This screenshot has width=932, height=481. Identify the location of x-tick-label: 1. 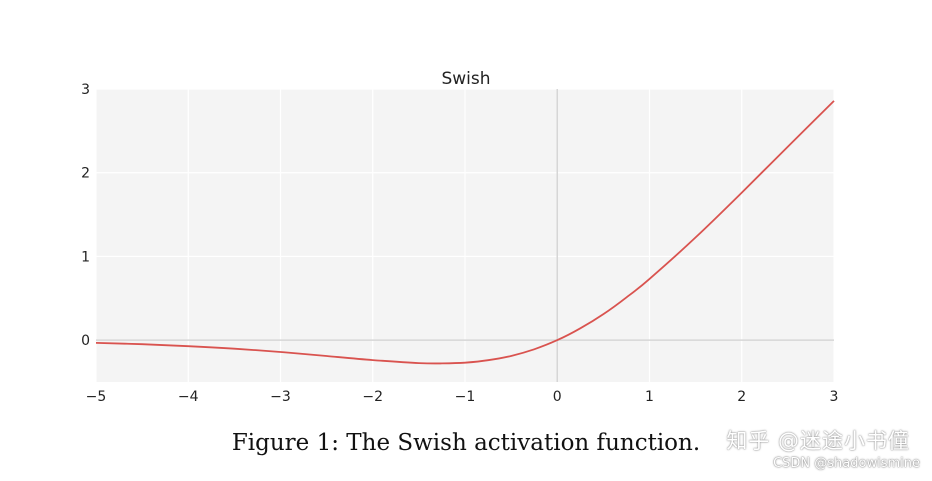
(649, 397).